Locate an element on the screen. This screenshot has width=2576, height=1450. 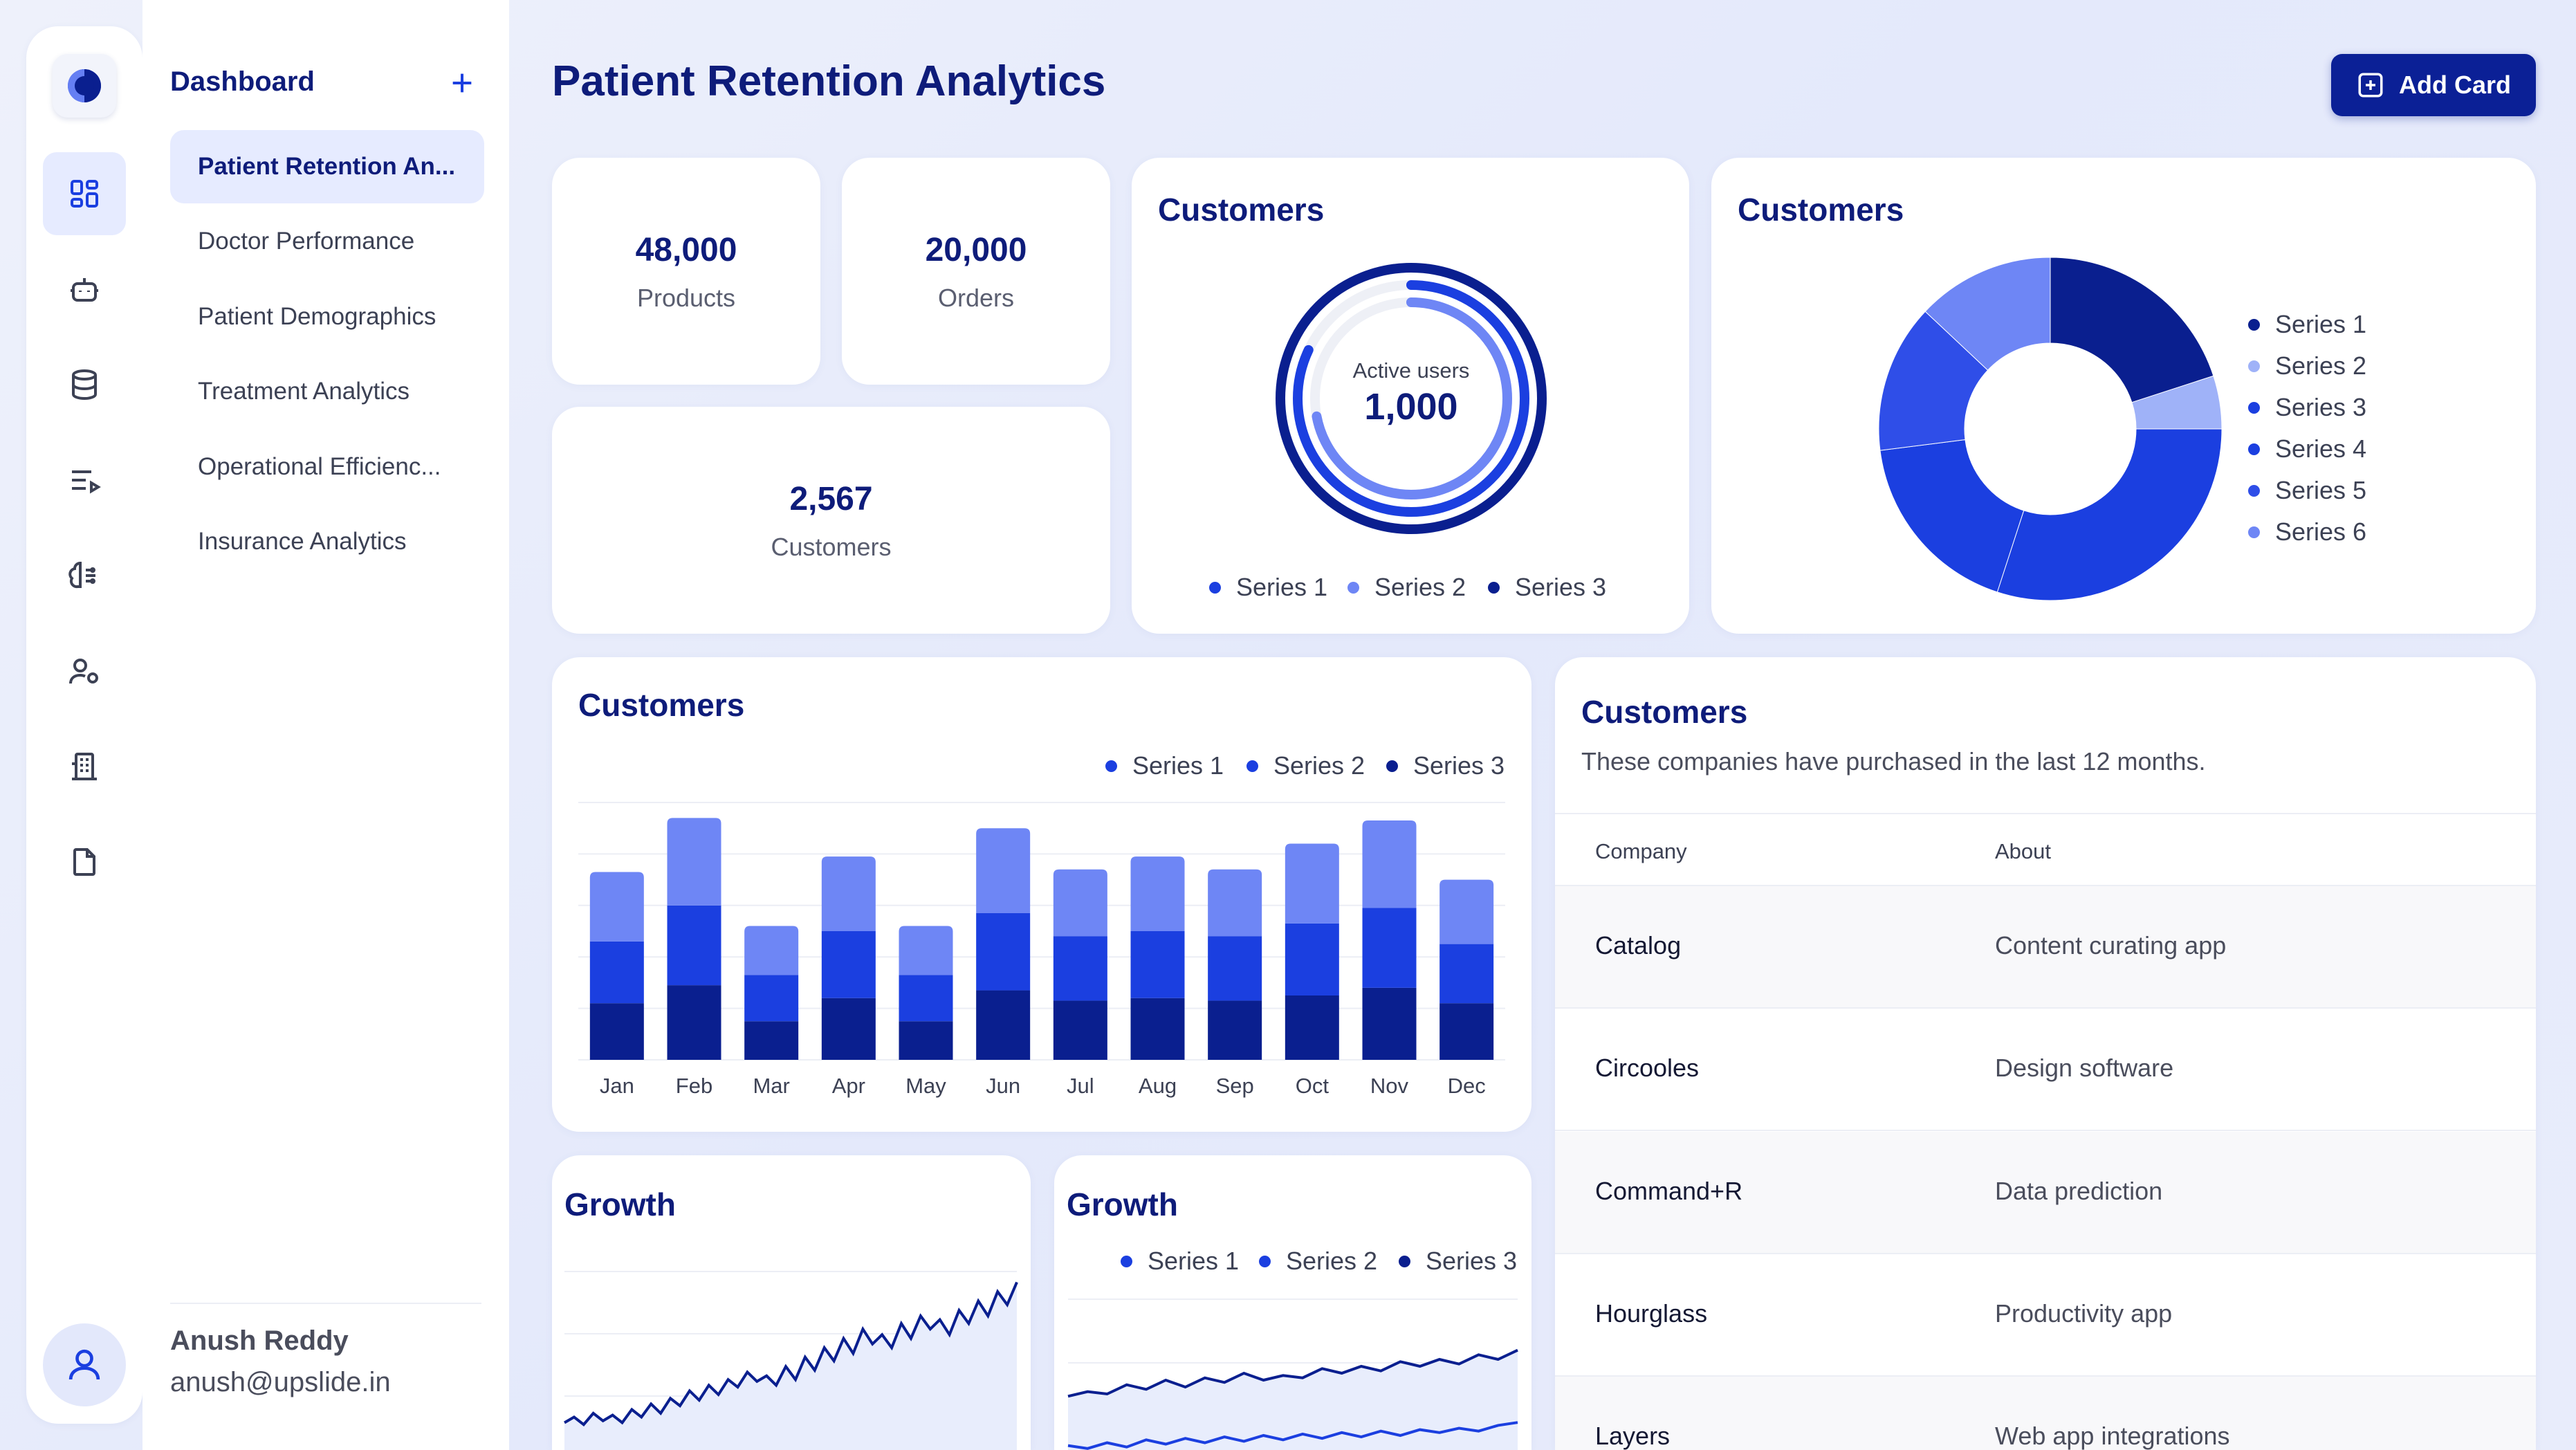
rail-playlist-button is located at coordinates (84, 480).